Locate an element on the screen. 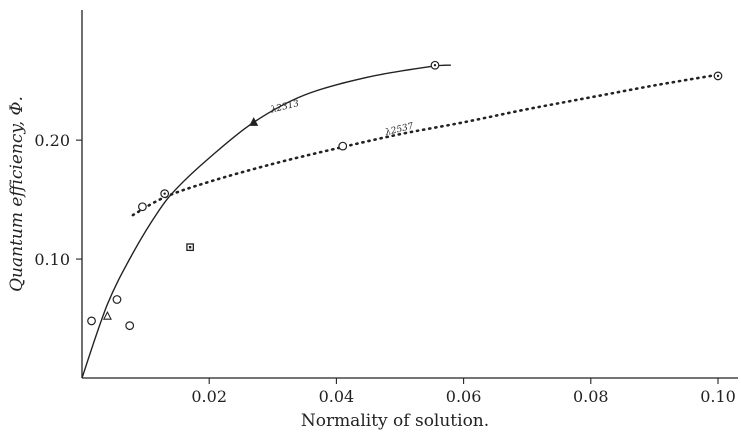 This screenshot has height=439, width=741. x-axis-title: Normality of solution. is located at coordinates (395, 421).